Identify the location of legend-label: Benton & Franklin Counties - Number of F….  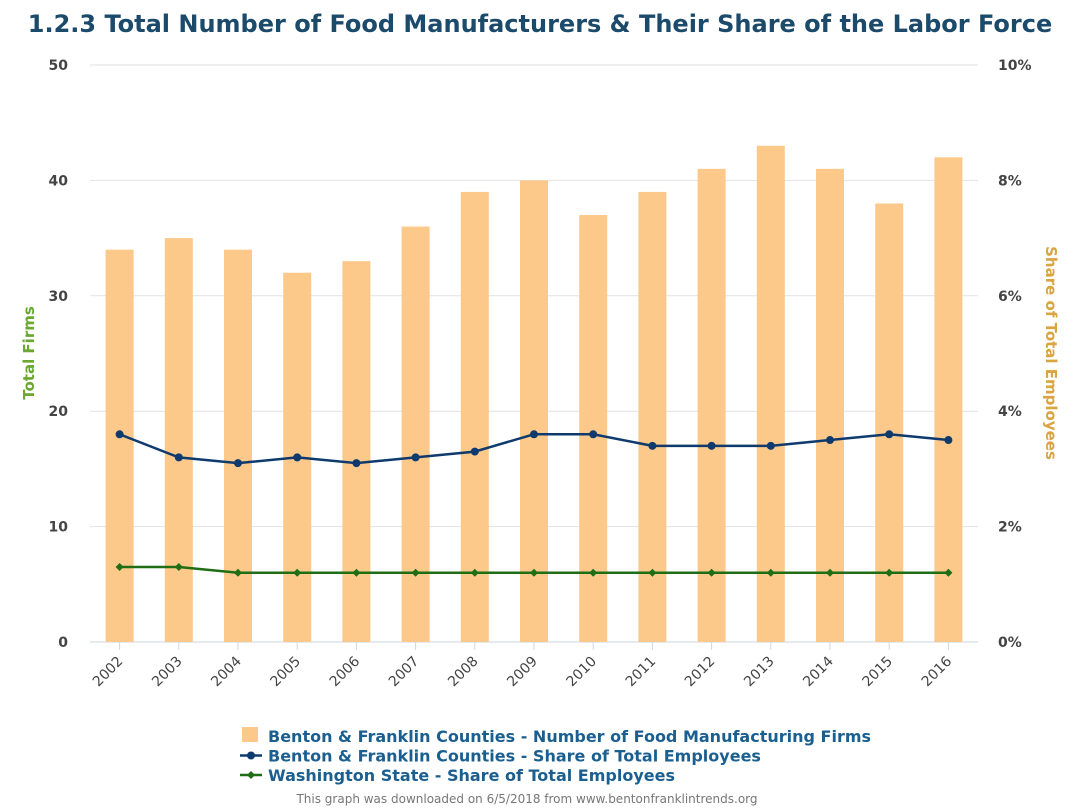
(569, 736).